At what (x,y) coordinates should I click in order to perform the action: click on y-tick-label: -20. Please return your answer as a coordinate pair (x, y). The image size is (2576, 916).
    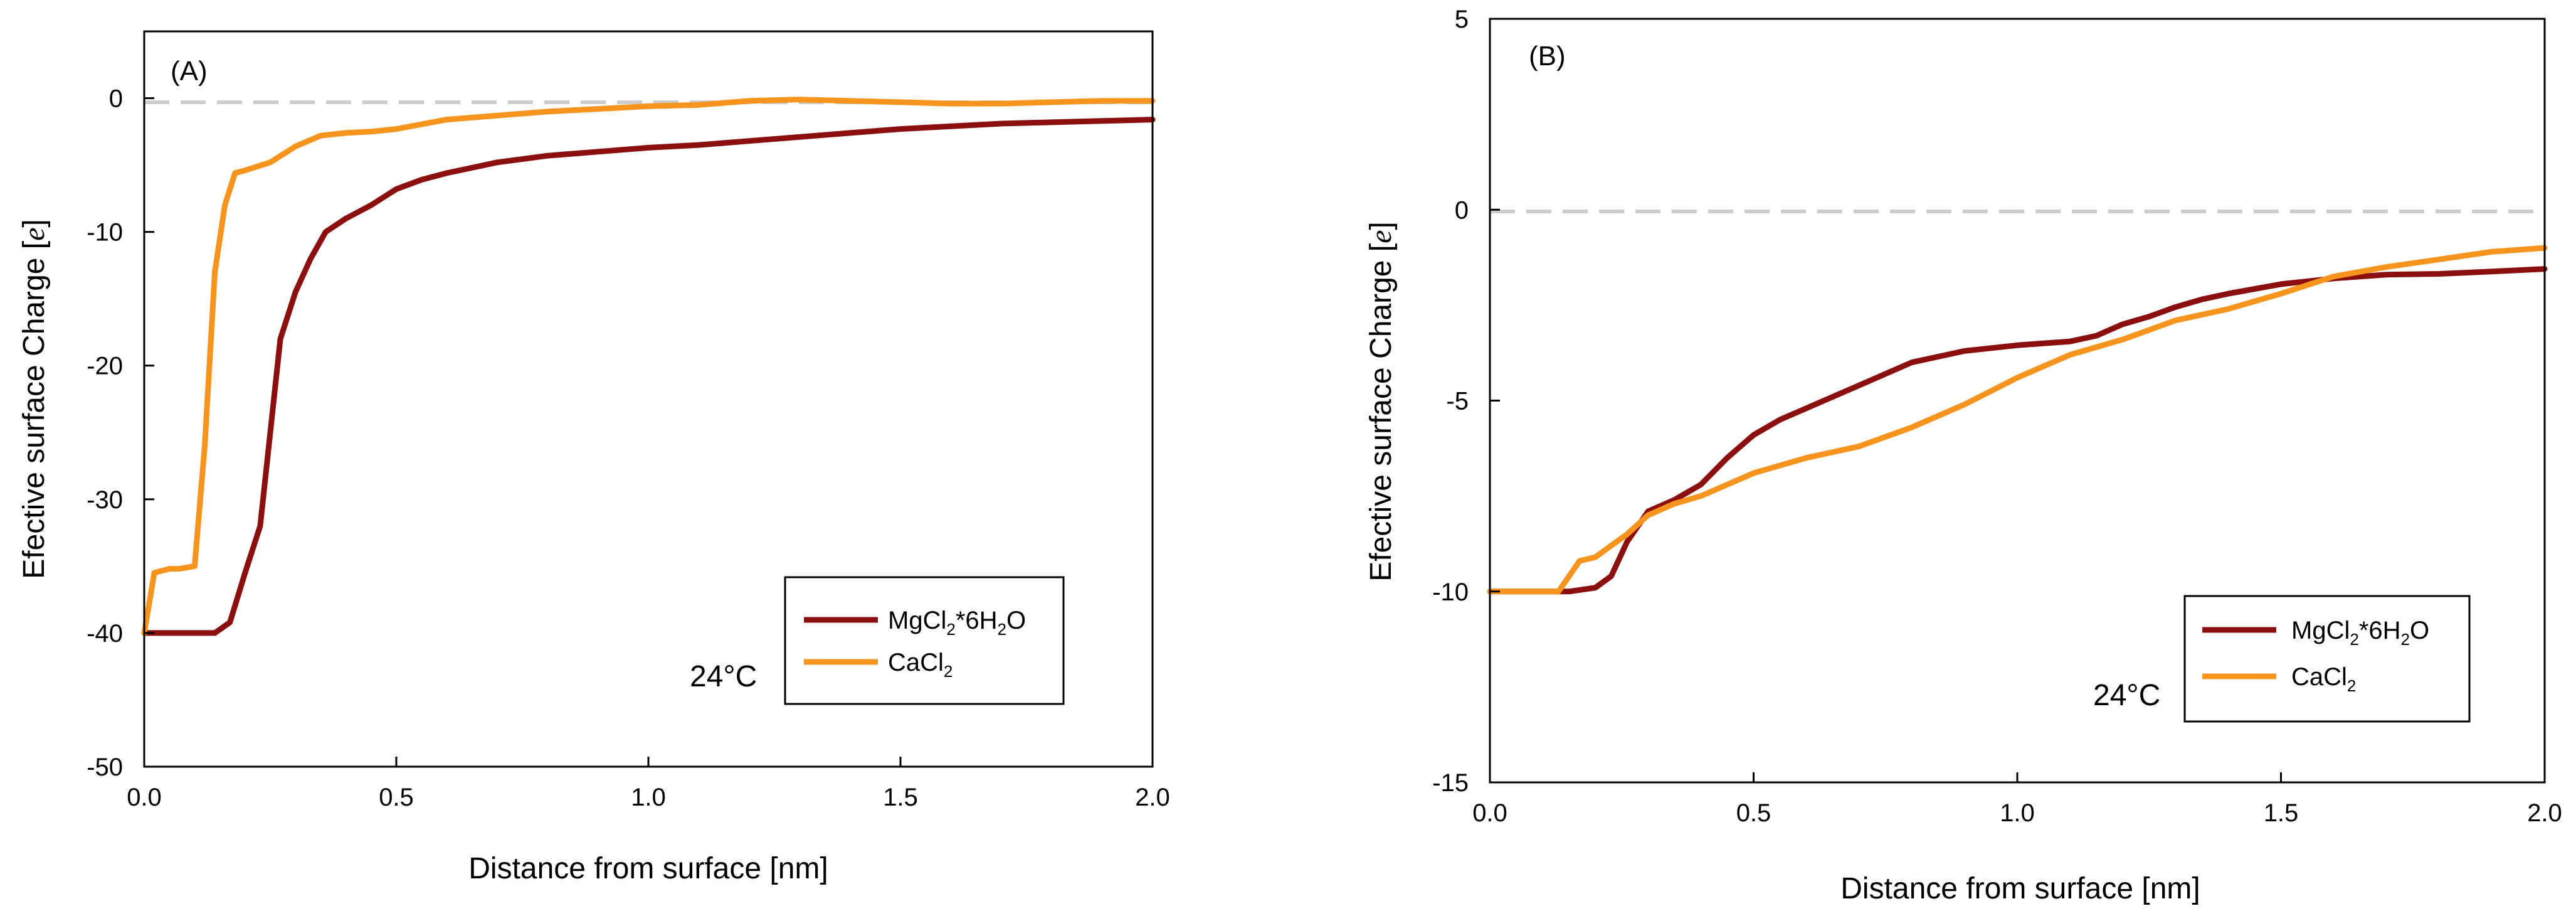
    Looking at the image, I should click on (105, 366).